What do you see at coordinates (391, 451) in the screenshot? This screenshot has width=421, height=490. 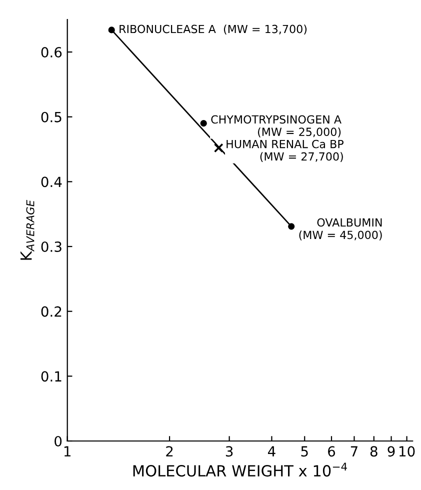 I see `x-tick-label: 9` at bounding box center [391, 451].